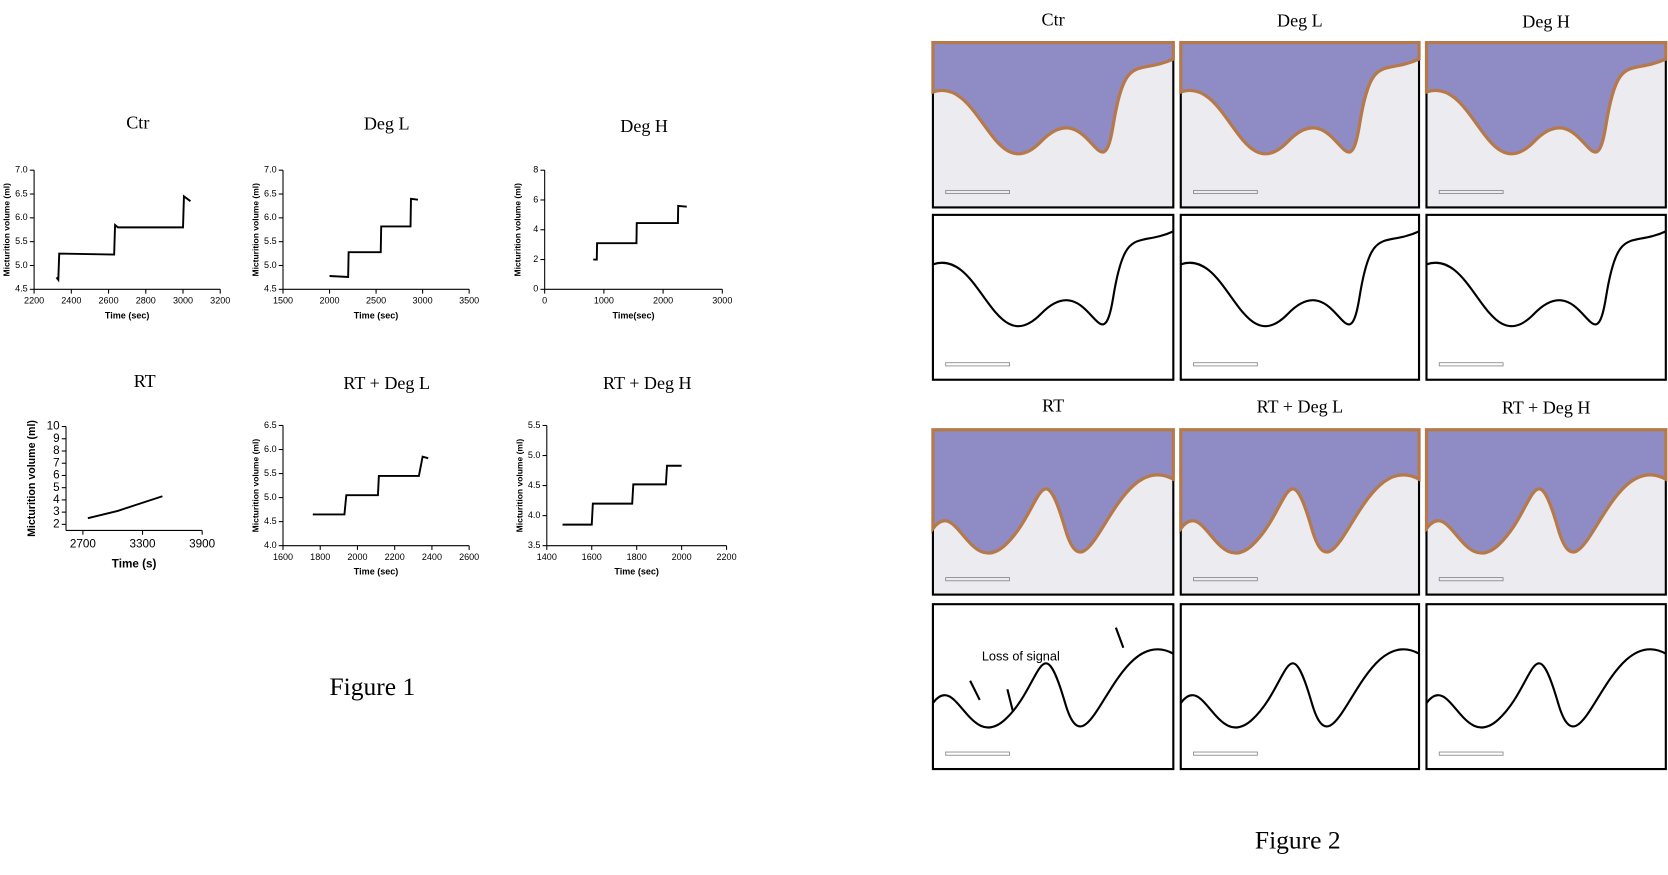 The image size is (1668, 875). Describe the element at coordinates (387, 124) in the screenshot. I see `chart-title: Deg L` at that location.